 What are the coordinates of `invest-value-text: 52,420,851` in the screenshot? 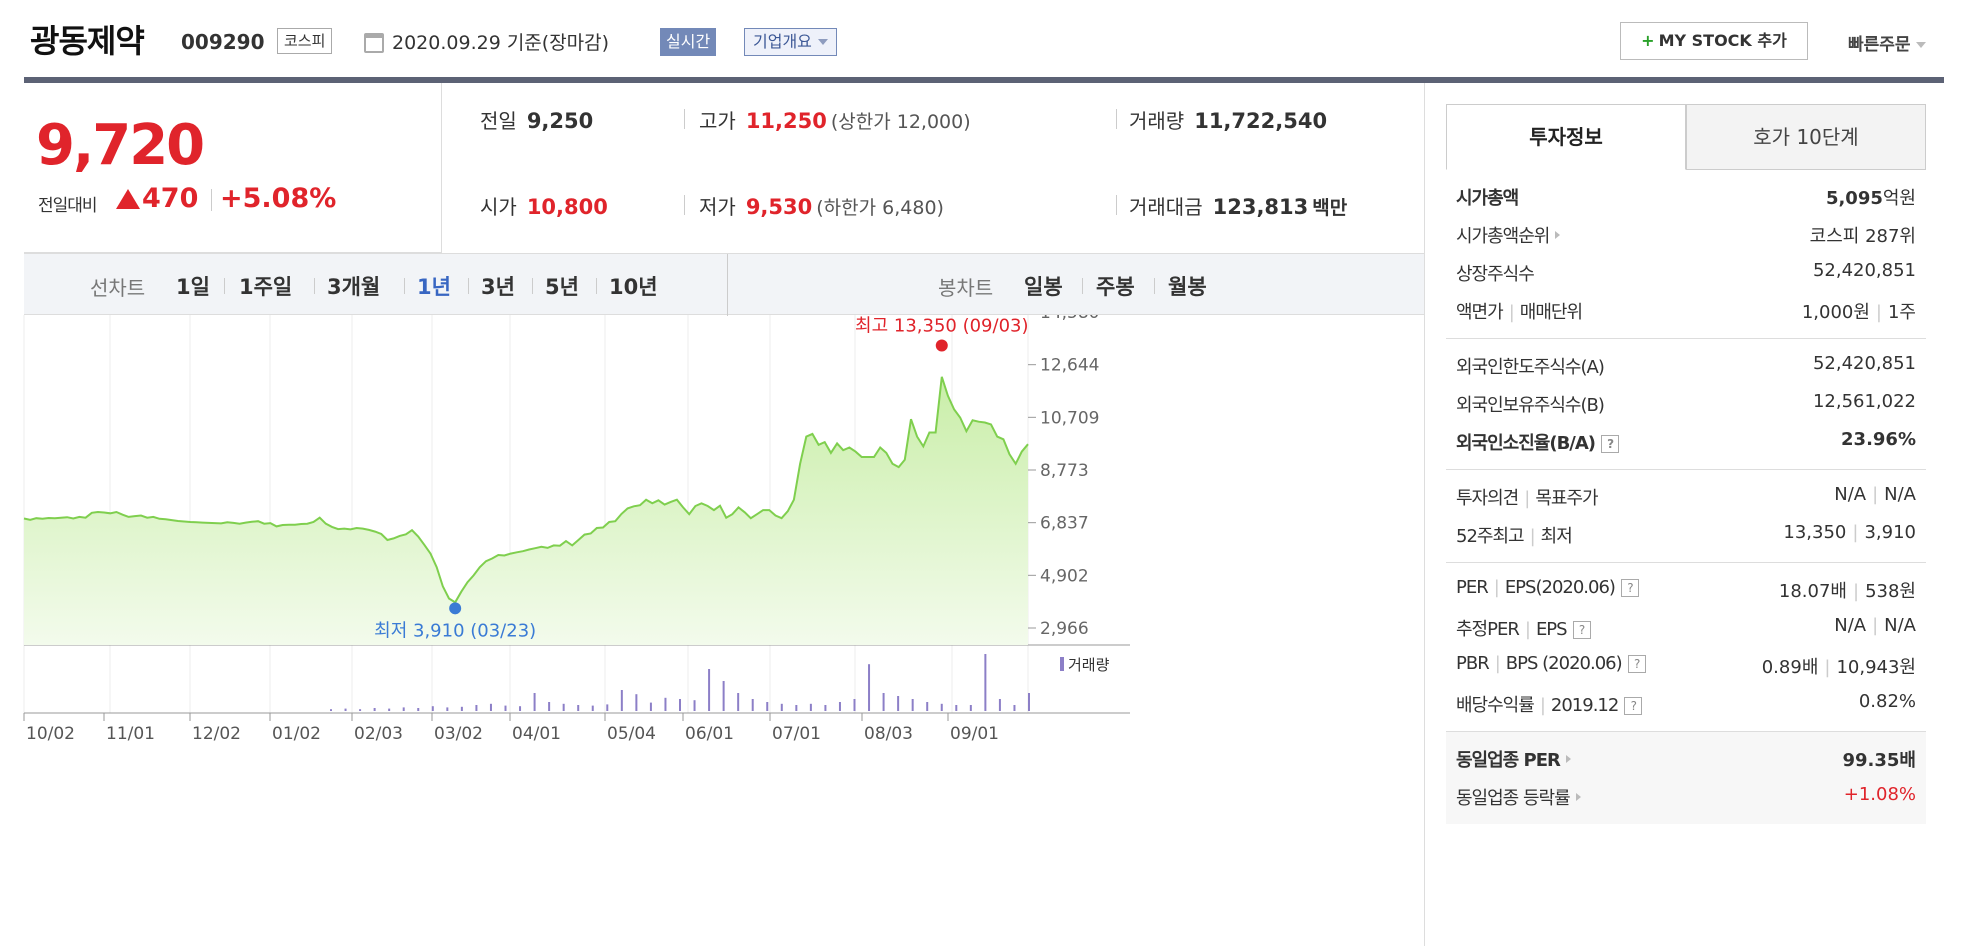 It's located at (1864, 363).